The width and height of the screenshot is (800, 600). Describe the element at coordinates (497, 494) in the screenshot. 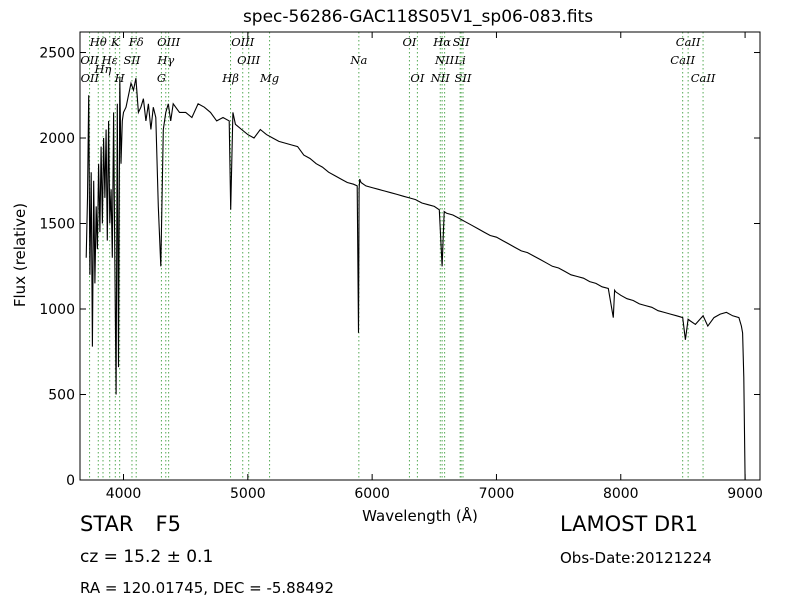

I see `x-tick-label: 7000` at that location.